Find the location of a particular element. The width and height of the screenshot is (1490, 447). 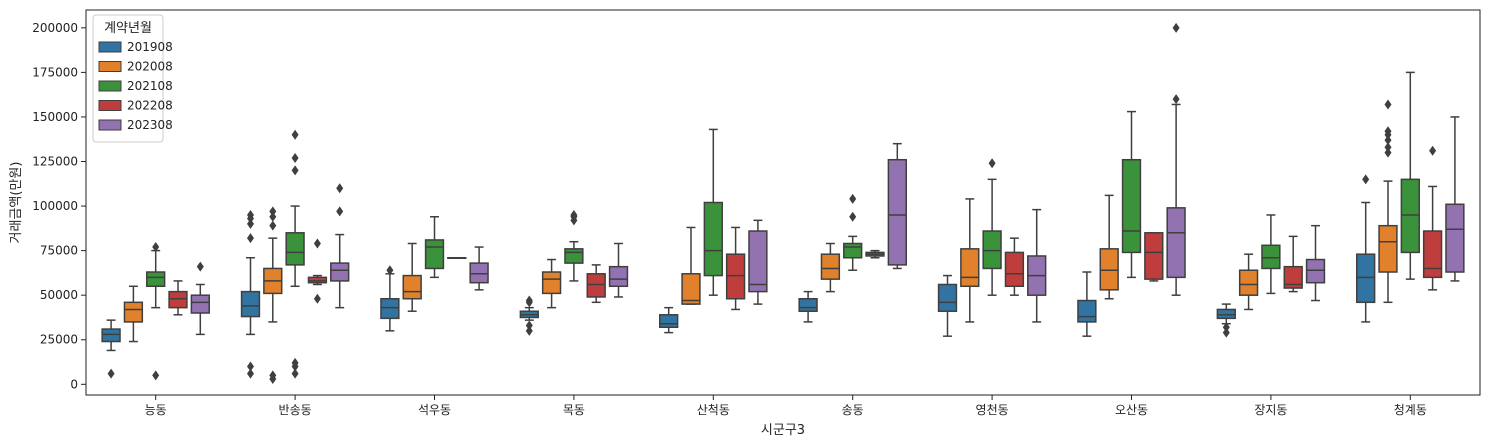

box-202108-산척동 is located at coordinates (713, 212).